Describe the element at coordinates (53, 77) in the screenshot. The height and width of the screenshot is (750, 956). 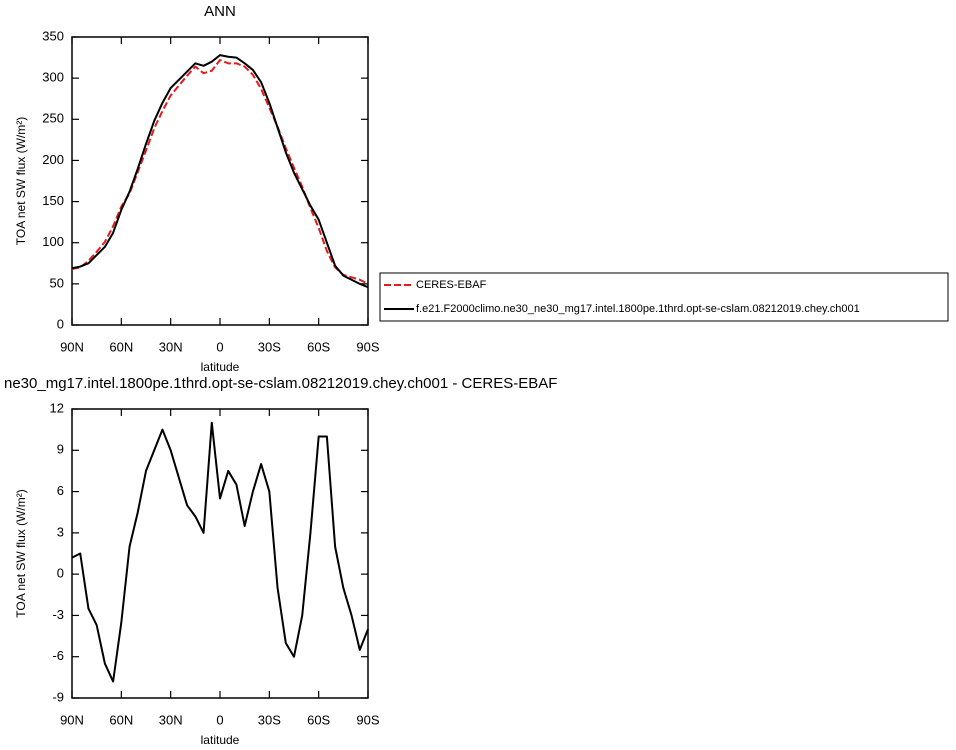
I see `y-tick-label: 300` at that location.